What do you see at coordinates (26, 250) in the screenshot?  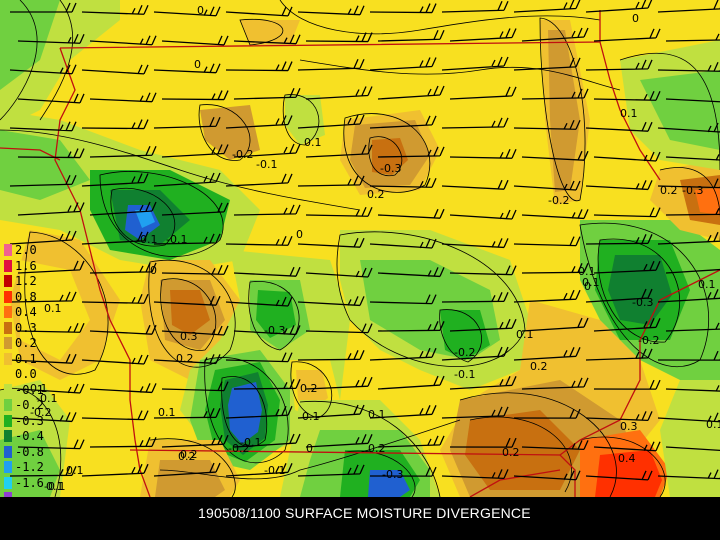 I see `legend-label: 2.0` at bounding box center [26, 250].